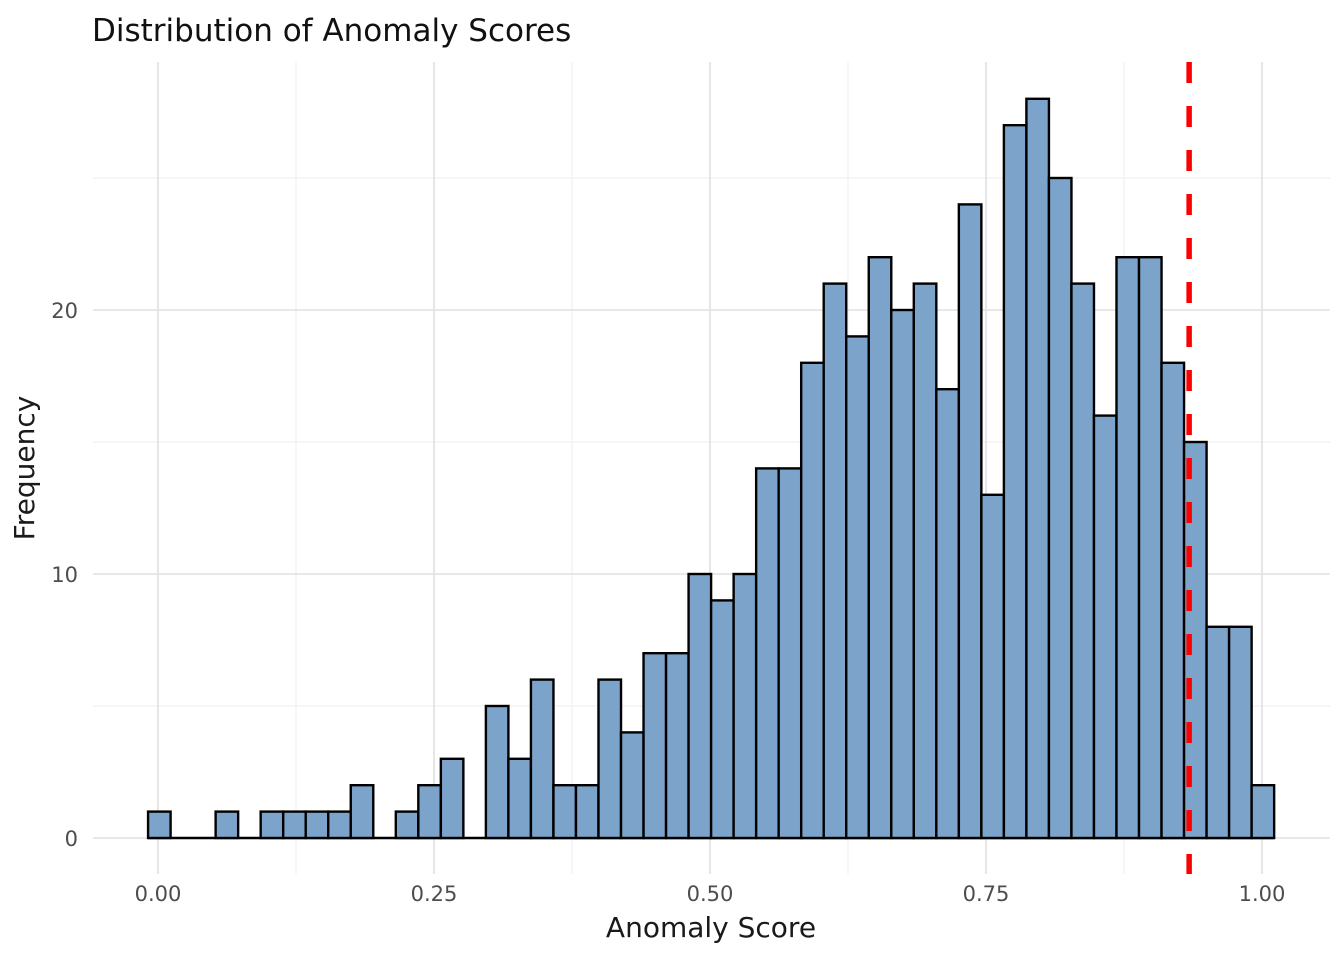 This screenshot has height=960, width=1344. Describe the element at coordinates (64, 311) in the screenshot. I see `y-tick-label: 20` at that location.